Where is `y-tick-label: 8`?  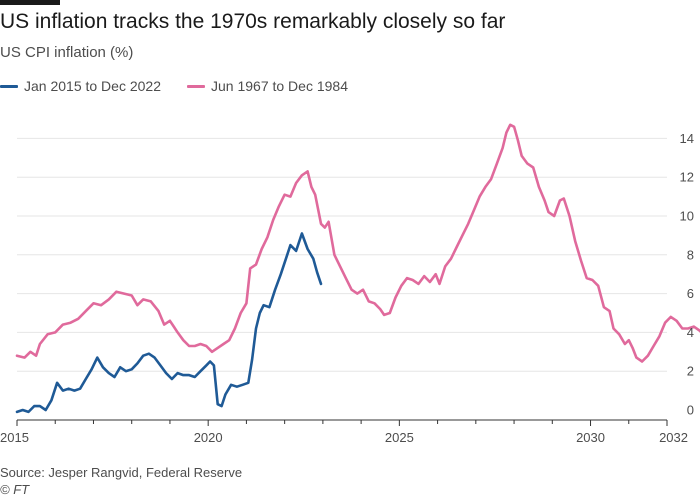 y-tick-label: 8 is located at coordinates (690, 254).